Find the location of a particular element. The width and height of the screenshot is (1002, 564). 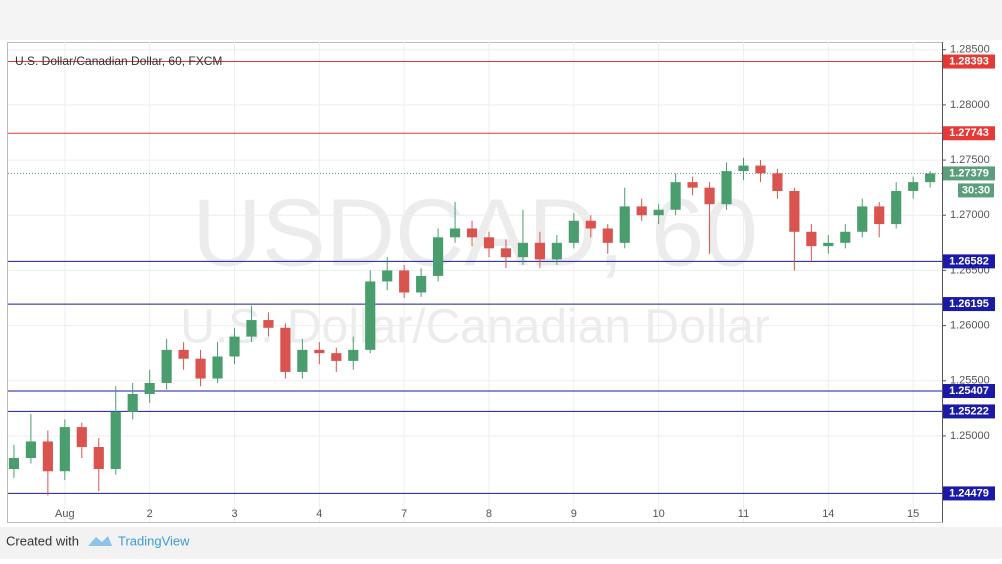

current-label: 1.27379 is located at coordinates (969, 173).